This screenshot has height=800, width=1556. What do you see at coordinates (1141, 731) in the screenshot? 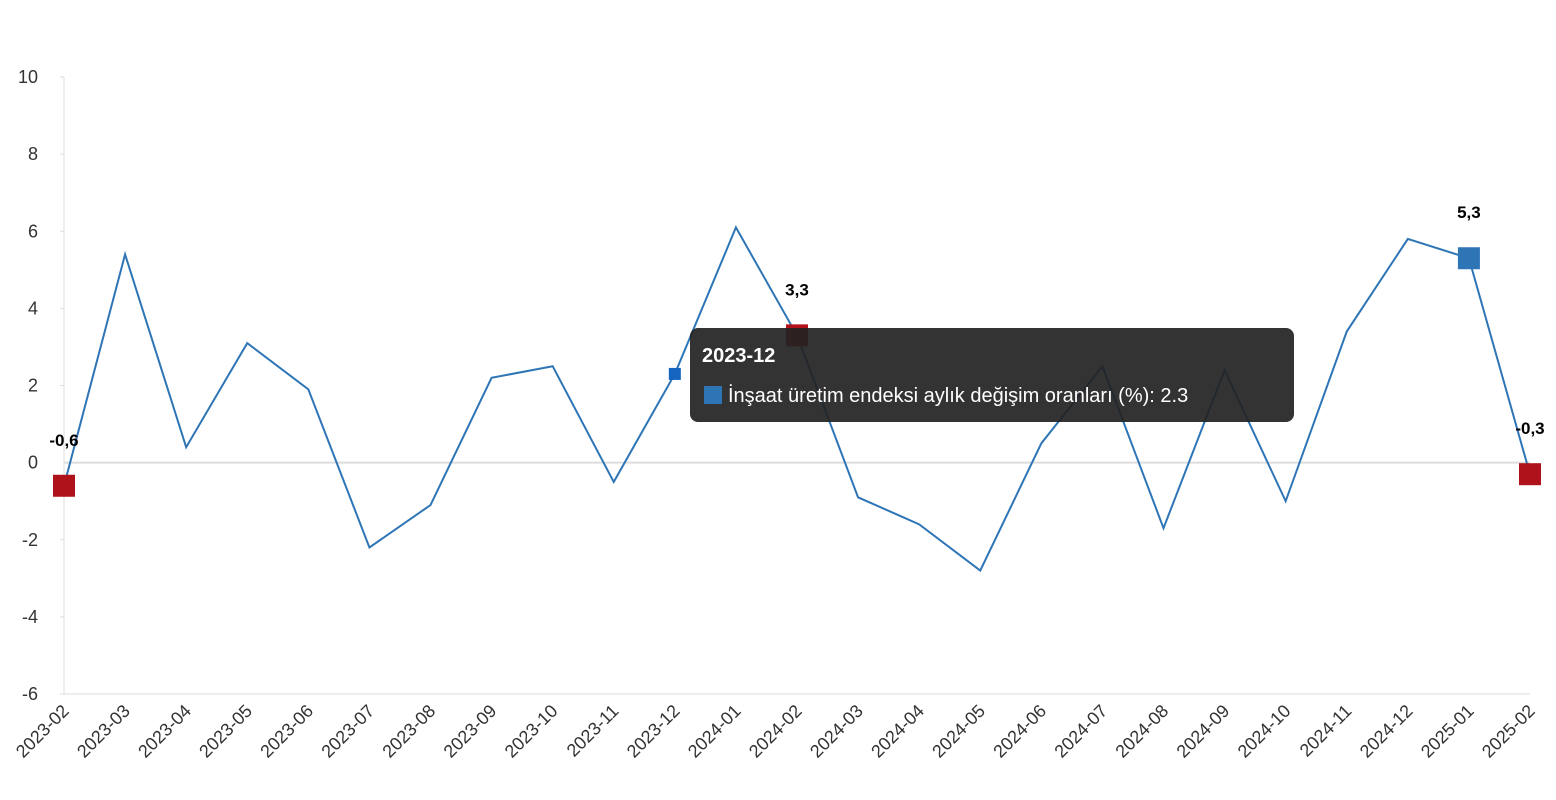
I see `x-tick-label: 2024-08` at bounding box center [1141, 731].